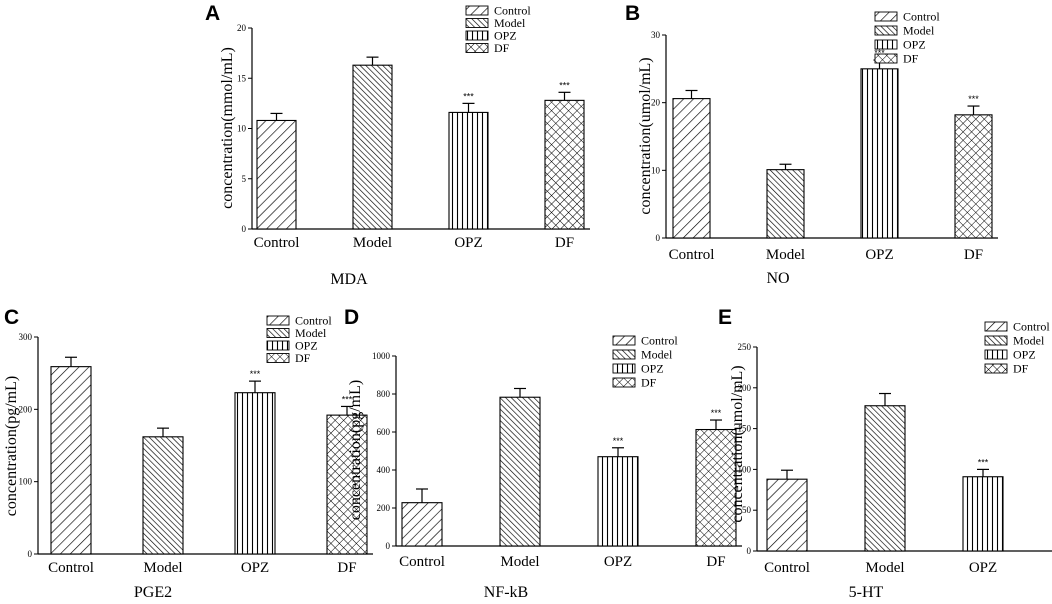  What do you see at coordinates (26, 337) in the screenshot?
I see `y-tick-label: 300` at bounding box center [26, 337].